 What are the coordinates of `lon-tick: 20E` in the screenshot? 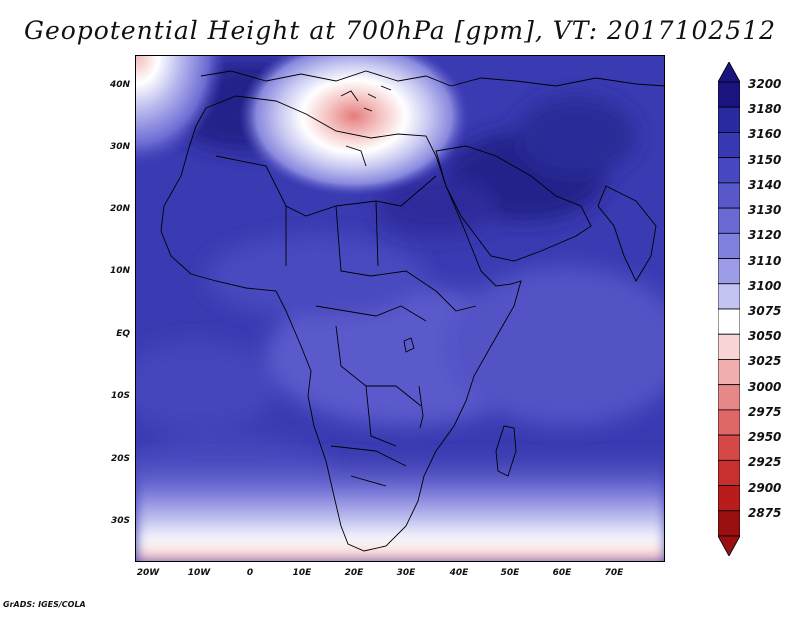 It's located at (354, 573).